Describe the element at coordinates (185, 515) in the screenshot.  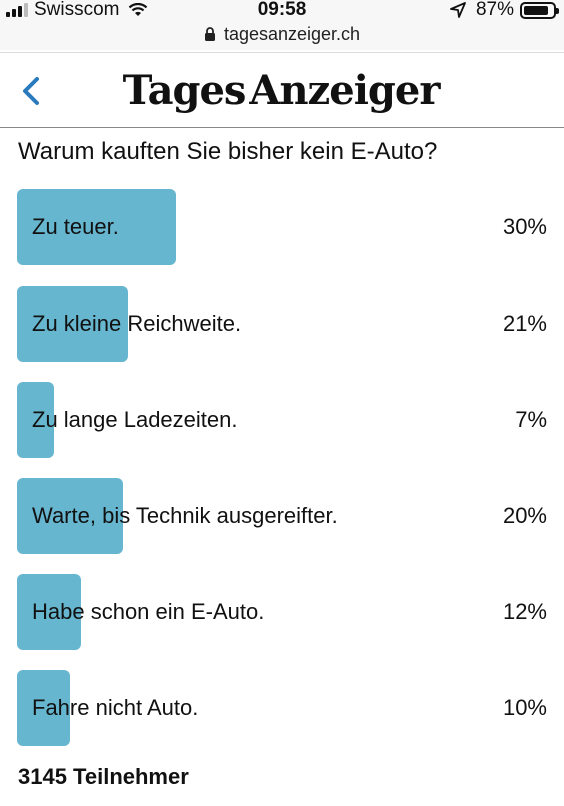
I see `poll-option-label: Warte, bis Technik ausgereifter.` at that location.